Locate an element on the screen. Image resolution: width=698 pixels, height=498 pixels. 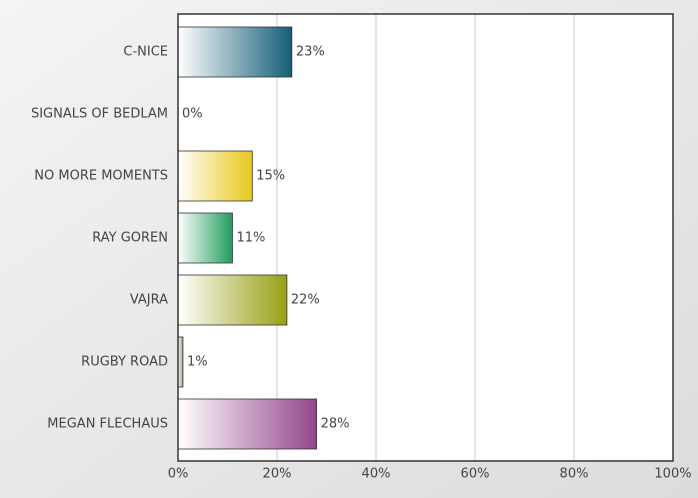
y-tick-label: MEGAN FLECHAUS is located at coordinates (107, 424).